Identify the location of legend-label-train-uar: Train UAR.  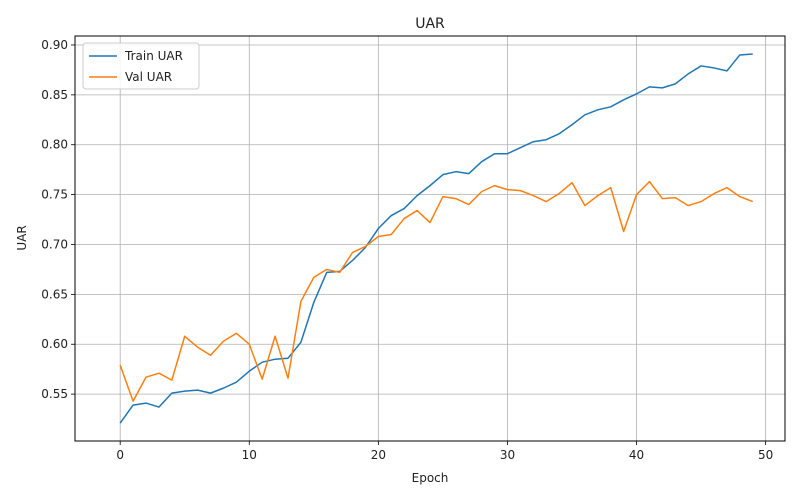
(153, 56).